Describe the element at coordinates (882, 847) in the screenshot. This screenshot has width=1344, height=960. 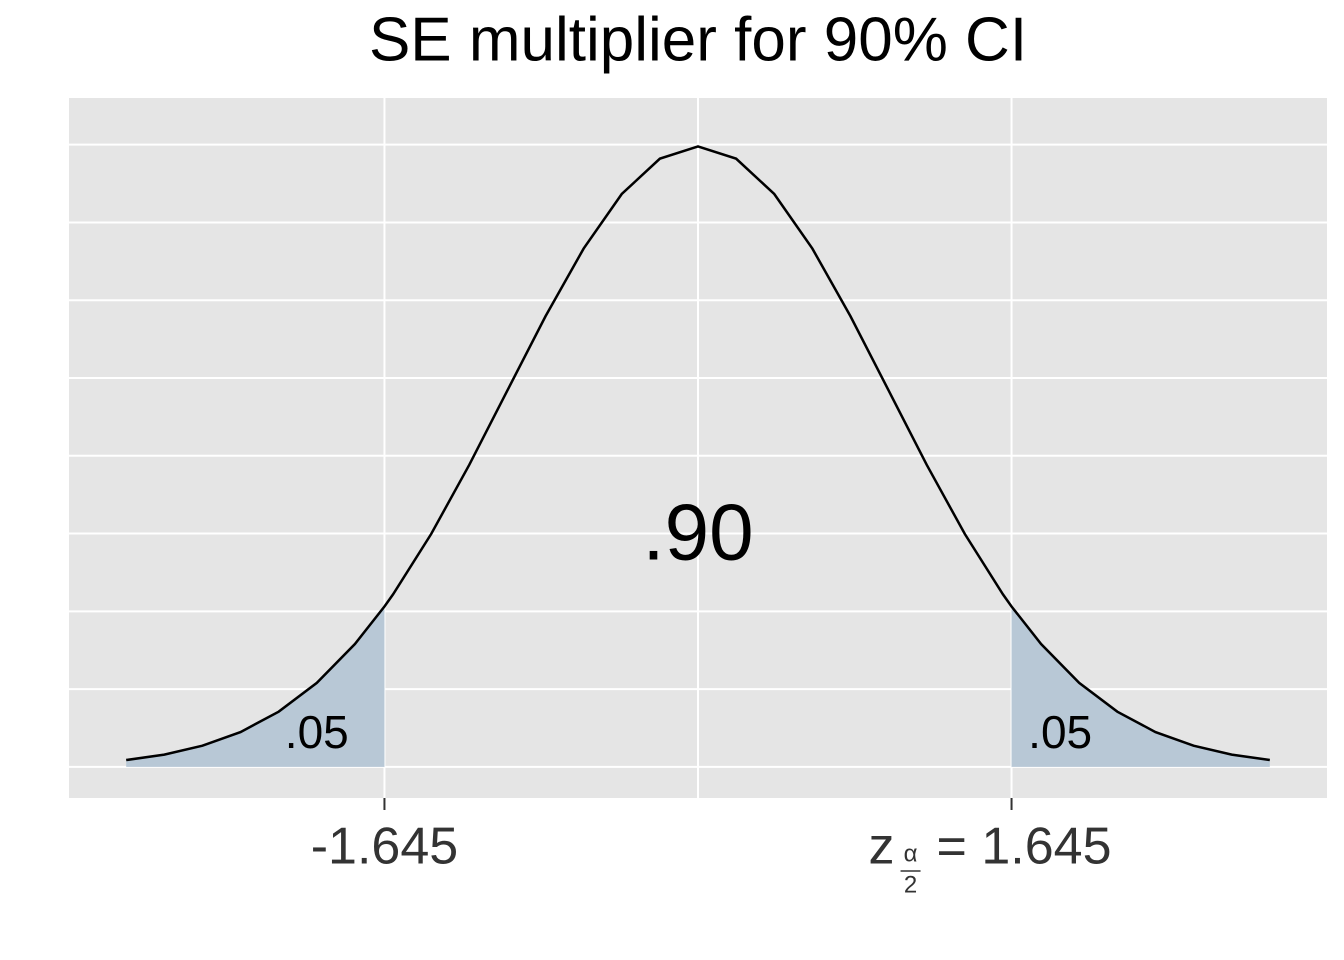
I see `x-tick-label: z` at that location.